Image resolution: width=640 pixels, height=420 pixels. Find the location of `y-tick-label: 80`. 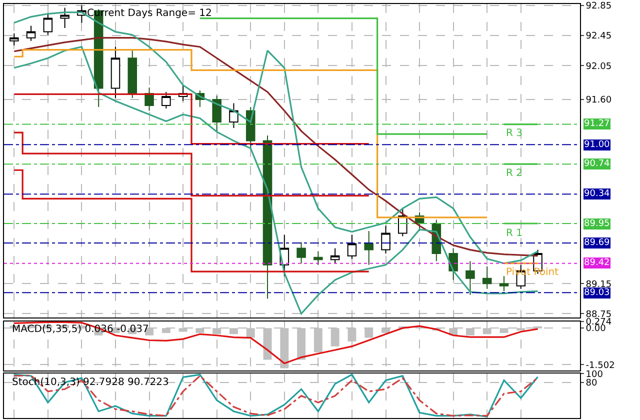

y-tick-label: 80 is located at coordinates (592, 383).